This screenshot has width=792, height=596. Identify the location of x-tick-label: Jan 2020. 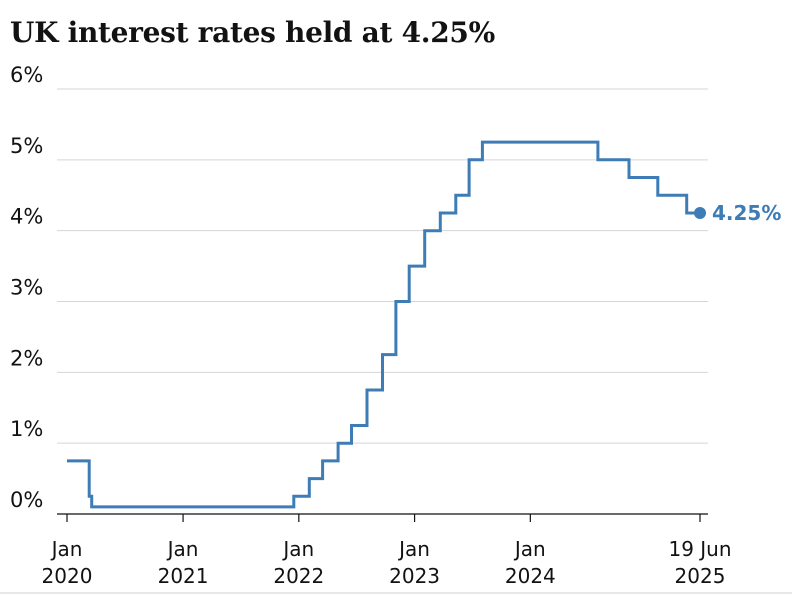
(67, 562).